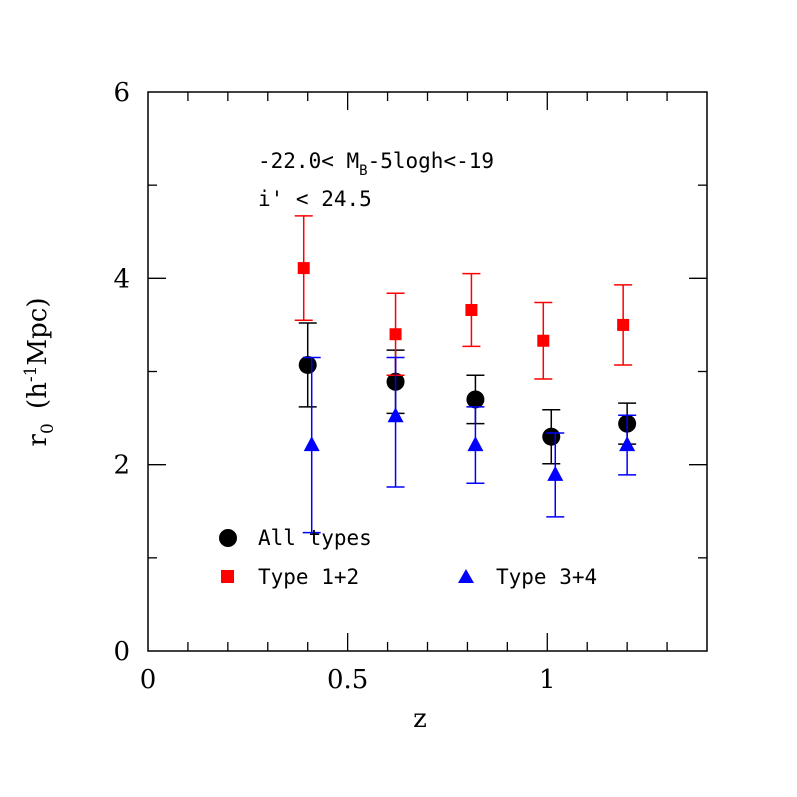 Image resolution: width=797 pixels, height=797 pixels. Describe the element at coordinates (308, 577) in the screenshot. I see `legend-label-type-1-2: Type 1+2` at that location.